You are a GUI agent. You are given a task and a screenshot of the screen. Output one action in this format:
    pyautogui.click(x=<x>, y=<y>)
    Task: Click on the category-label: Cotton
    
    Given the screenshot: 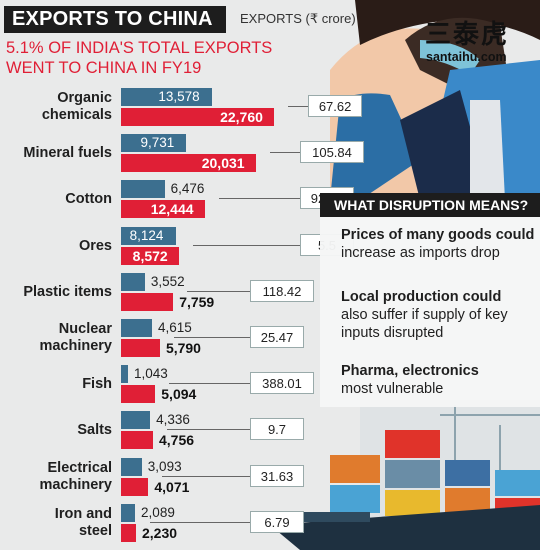 What is the action you would take?
    pyautogui.click(x=88, y=199)
    